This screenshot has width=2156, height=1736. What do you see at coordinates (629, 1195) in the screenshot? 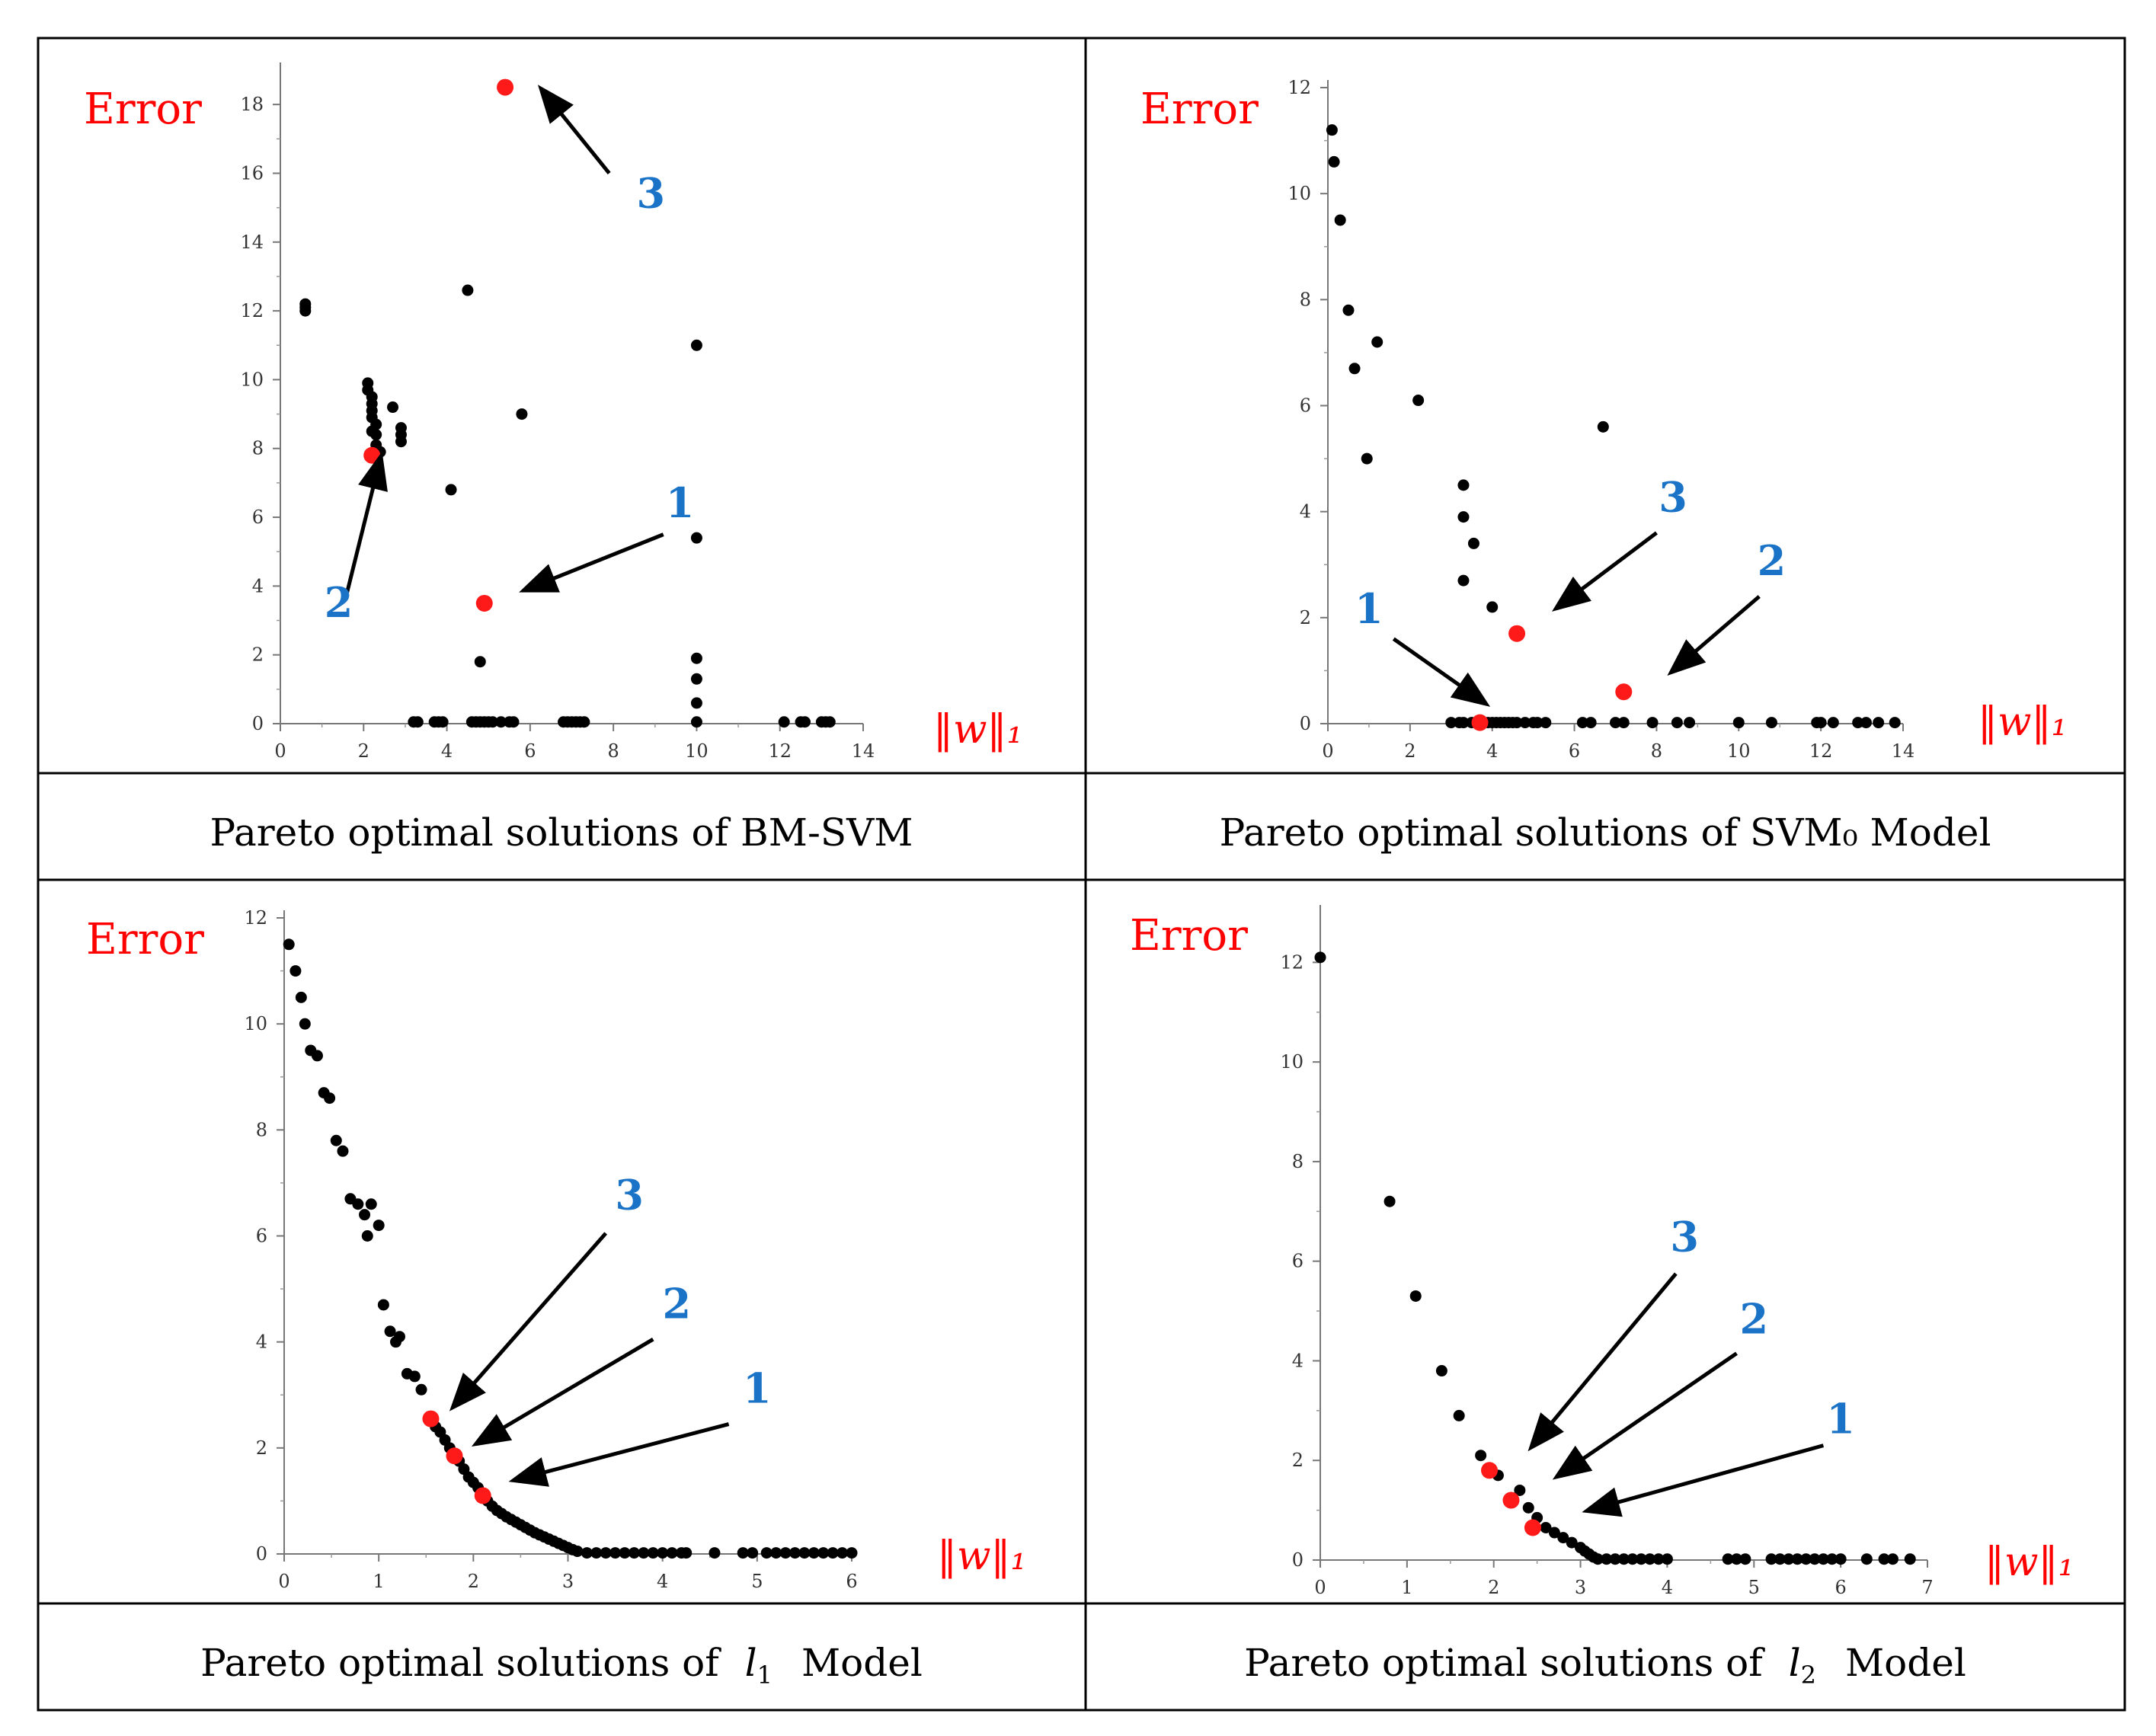
I see `annotation-label-3: 3` at bounding box center [629, 1195].